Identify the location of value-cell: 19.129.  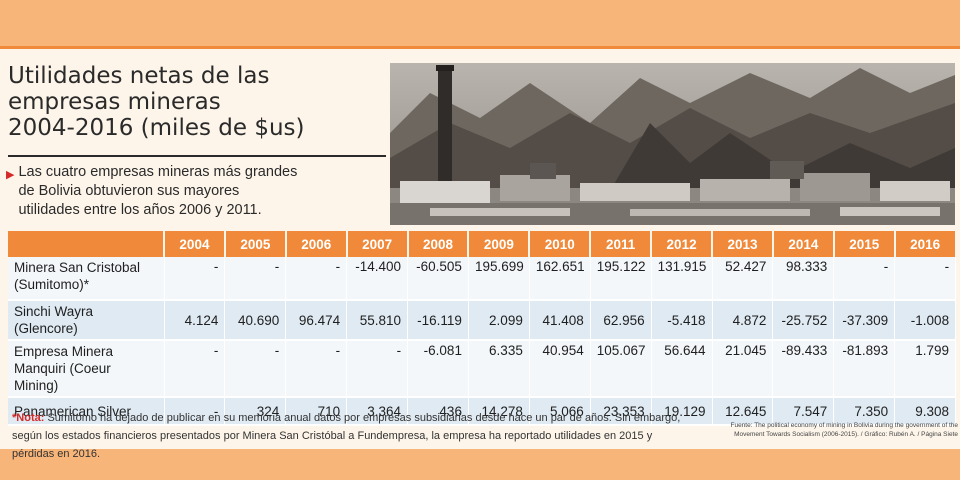
(682, 411).